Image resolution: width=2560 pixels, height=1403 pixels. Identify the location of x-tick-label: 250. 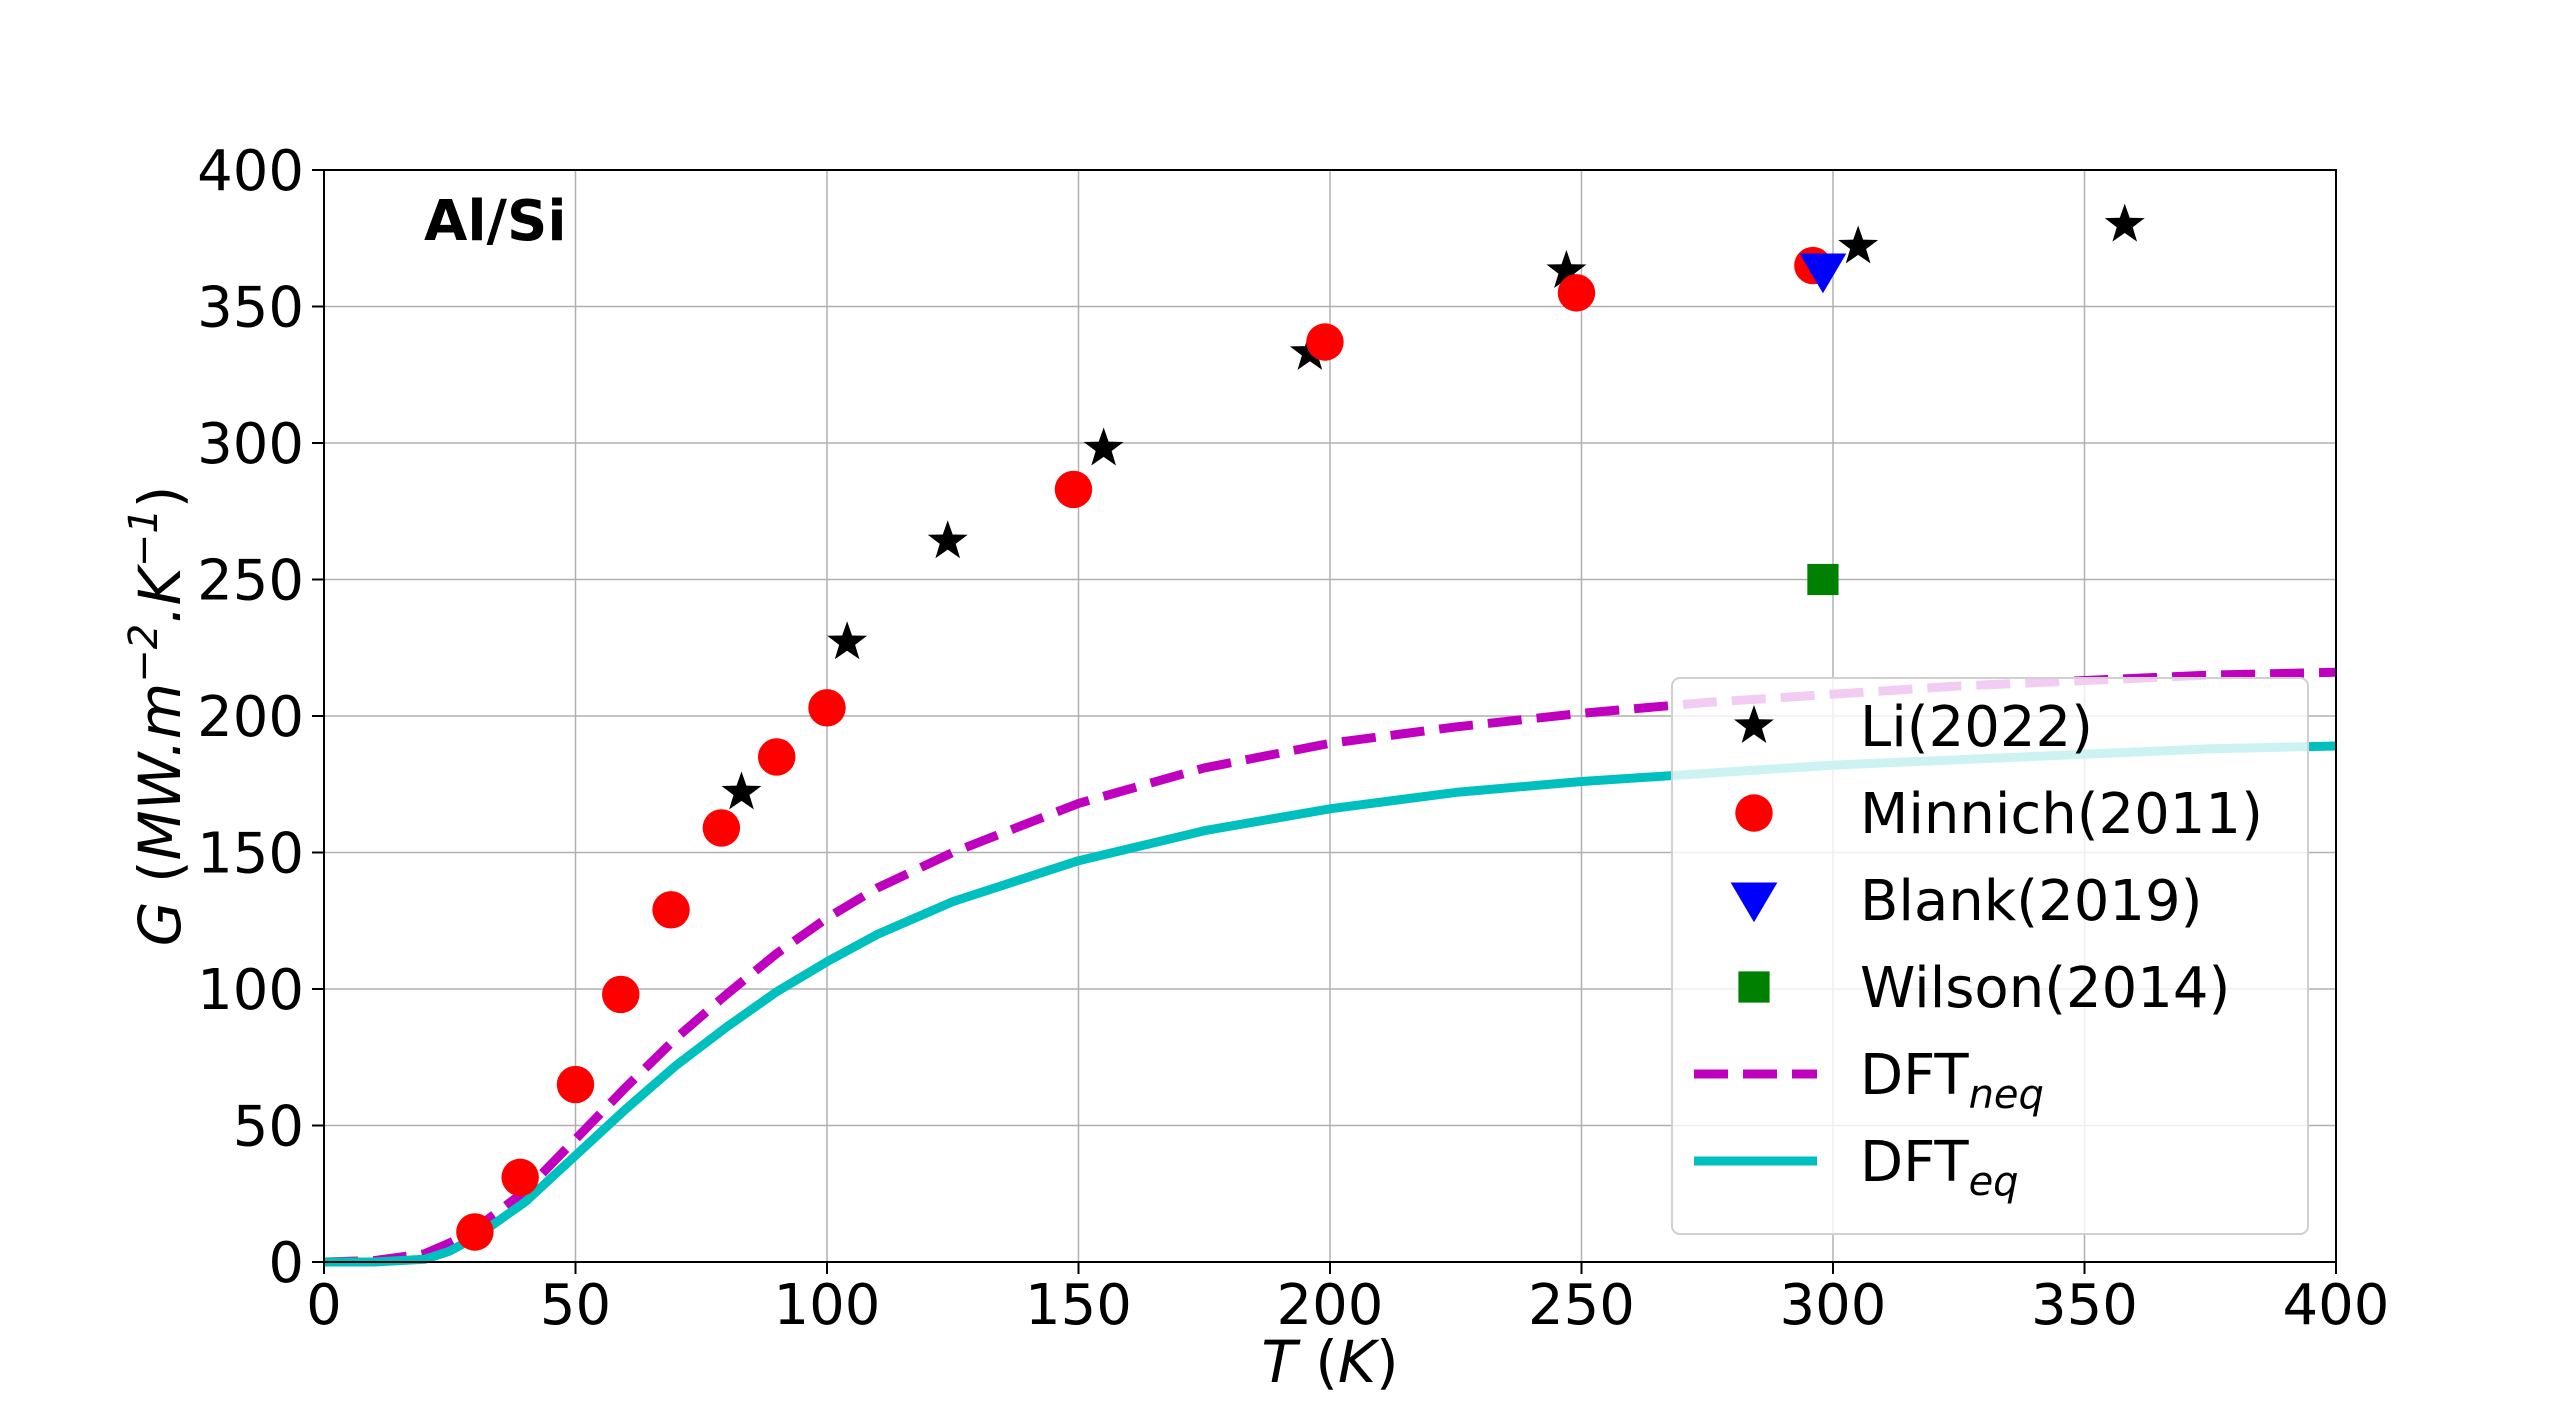
(1581, 1305).